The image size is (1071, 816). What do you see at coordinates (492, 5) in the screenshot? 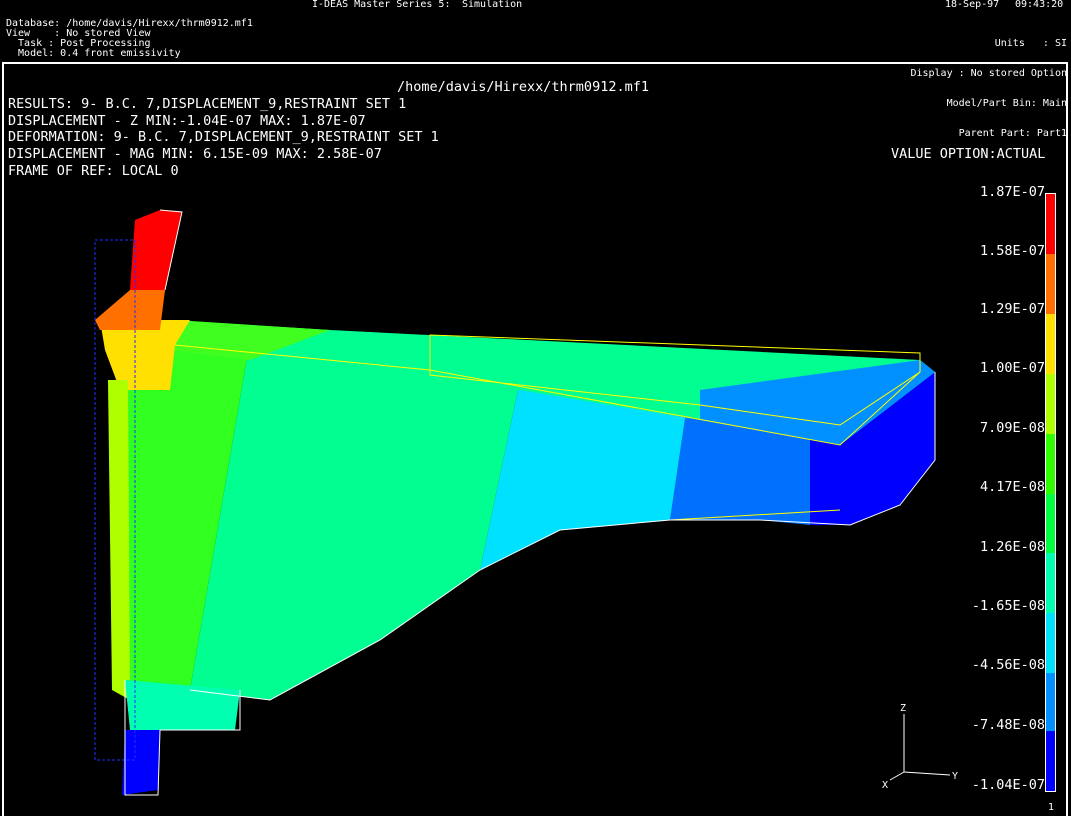
I see `application-name: Simulation` at bounding box center [492, 5].